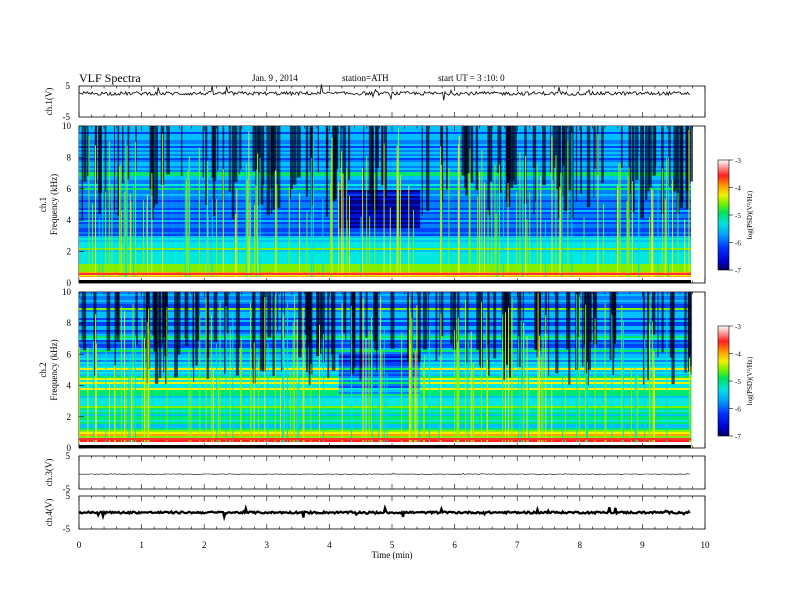  I want to click on ch1-waveform-trace, so click(384, 92).